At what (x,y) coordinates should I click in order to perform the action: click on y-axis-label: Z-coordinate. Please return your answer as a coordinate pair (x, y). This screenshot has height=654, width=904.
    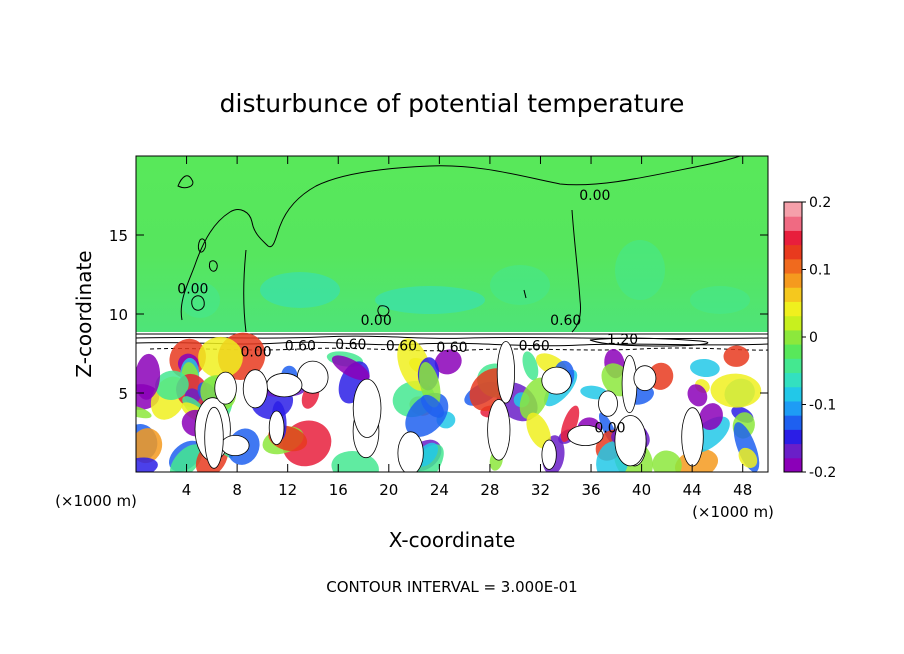
    Looking at the image, I should click on (84, 313).